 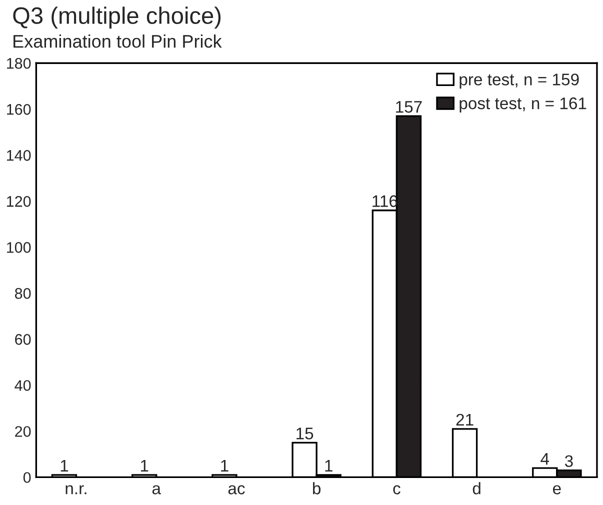 What do you see at coordinates (476, 488) in the screenshot?
I see `x-tick-label: d` at bounding box center [476, 488].